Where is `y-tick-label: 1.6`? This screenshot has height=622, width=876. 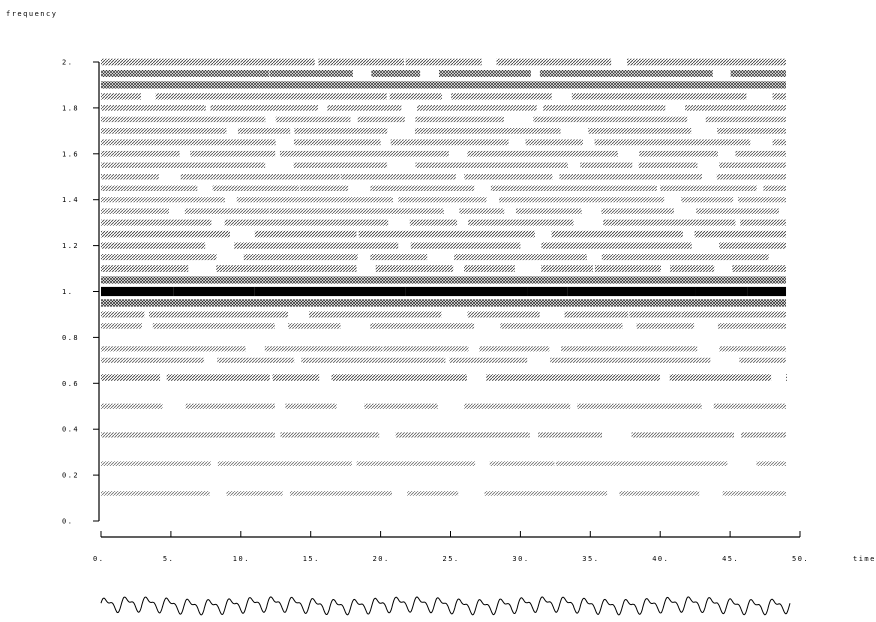
y-tick-label: 1.6 is located at coordinates (70, 154).